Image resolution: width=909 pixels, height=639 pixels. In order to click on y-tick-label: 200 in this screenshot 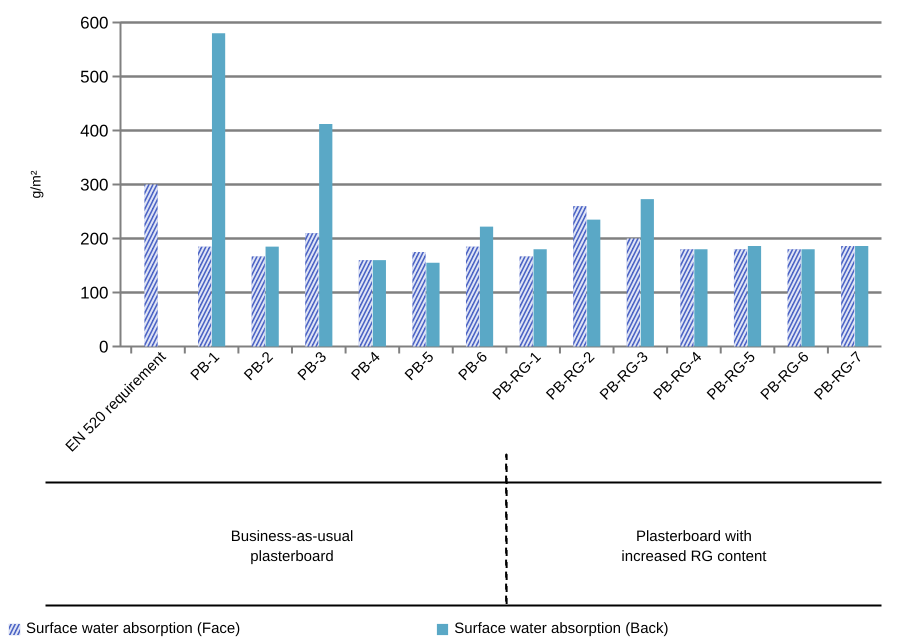, I will do `click(94, 239)`.